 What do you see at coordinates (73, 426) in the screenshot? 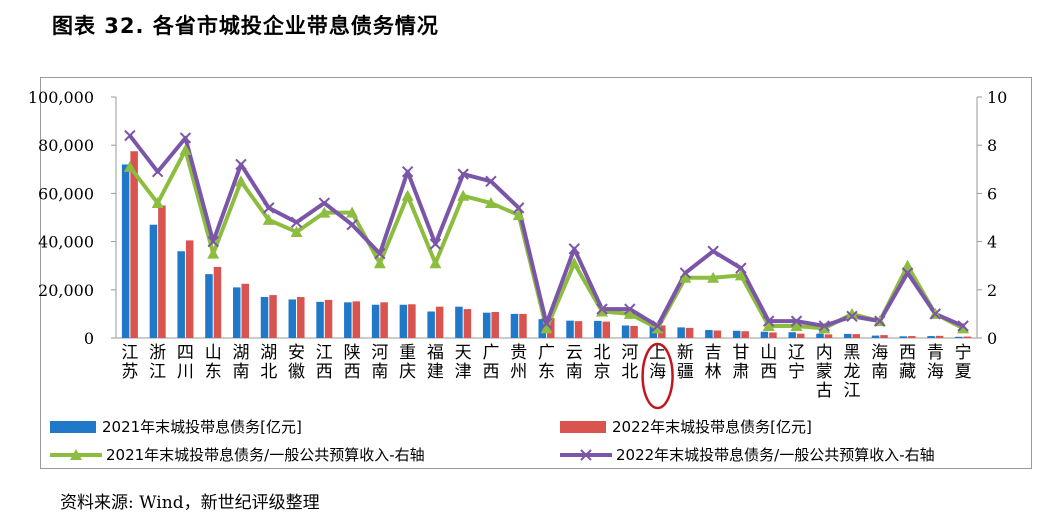
I see `legend-swatch-bar-blue` at bounding box center [73, 426].